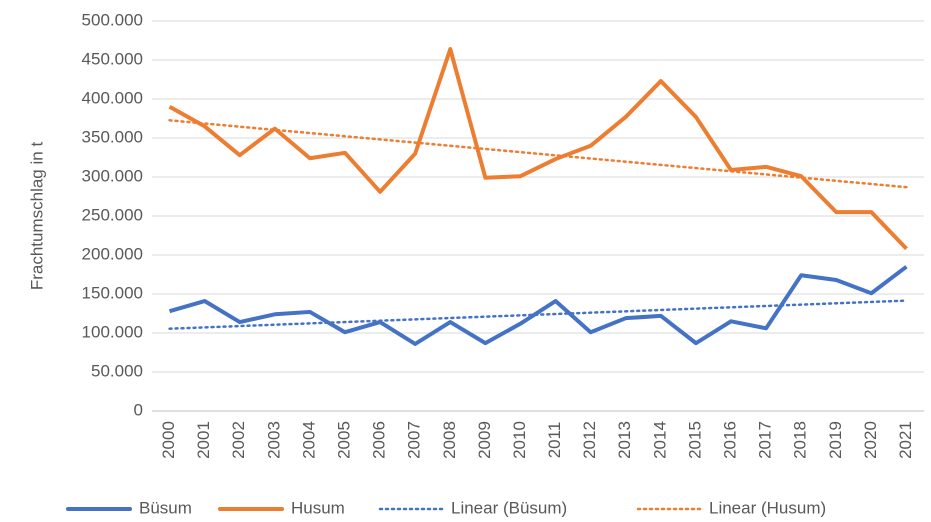  Describe the element at coordinates (203, 440) in the screenshot. I see `x-tick-label: 2001` at that location.